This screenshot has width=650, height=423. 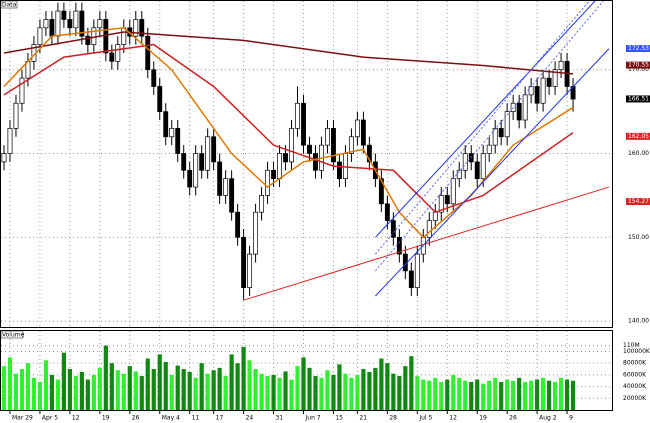 I want to click on x-tick-label: Aug 2, so click(x=548, y=418).